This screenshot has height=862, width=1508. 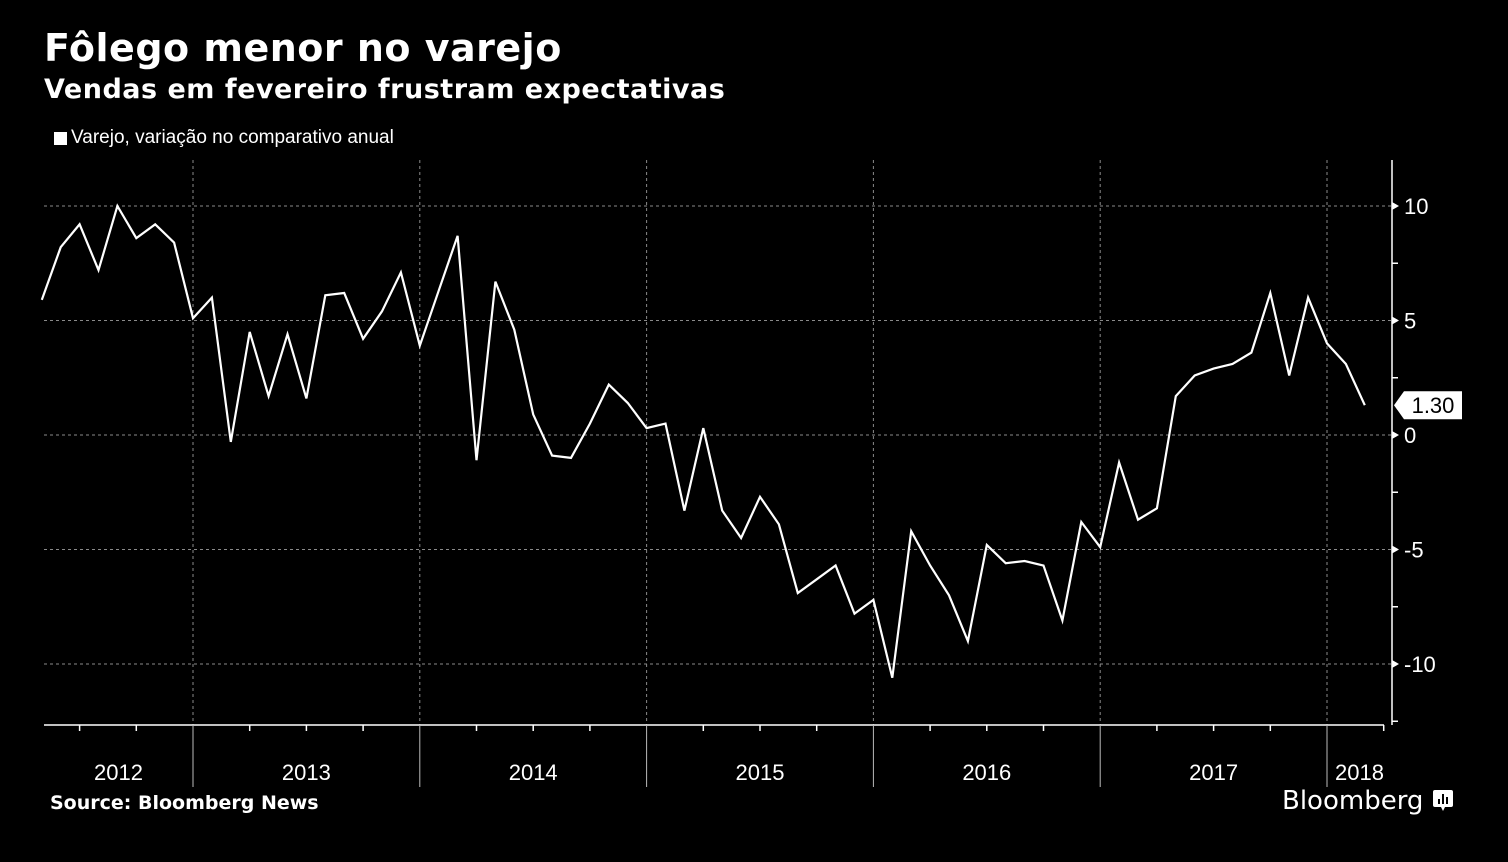 I want to click on bloomberg-chart-icon, so click(x=1443, y=800).